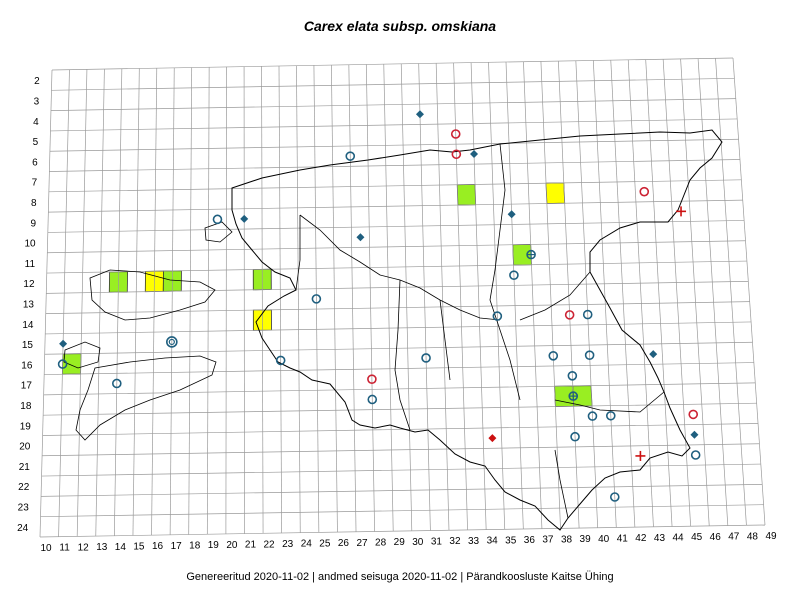  I want to click on row-label: 11, so click(30, 264).